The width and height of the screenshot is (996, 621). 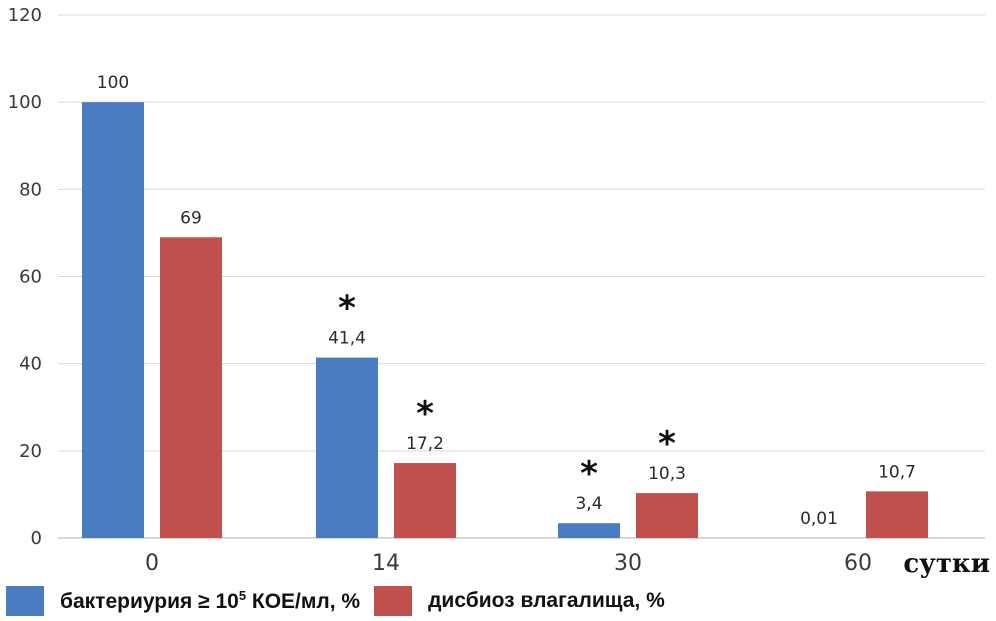 I want to click on data-label: 69, so click(x=191, y=218).